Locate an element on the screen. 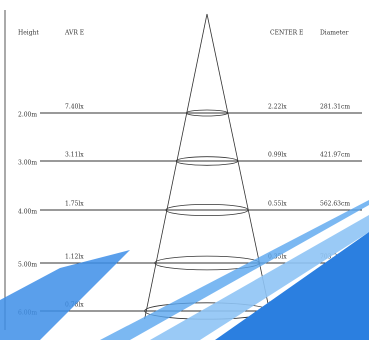 The image size is (369, 340). height-label: 5.00m is located at coordinates (27, 265).